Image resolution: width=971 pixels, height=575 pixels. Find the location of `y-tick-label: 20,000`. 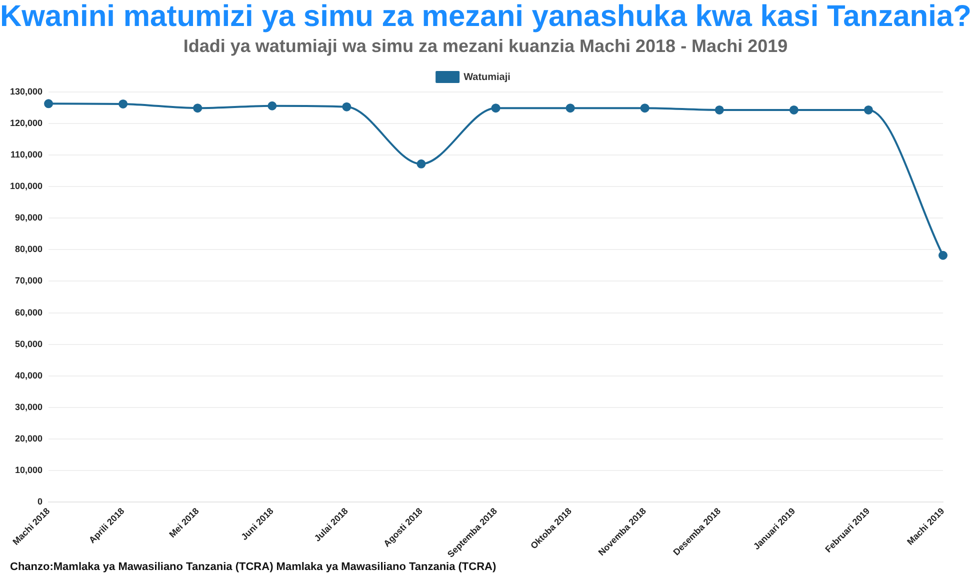

y-tick-label: 20,000 is located at coordinates (29, 438).